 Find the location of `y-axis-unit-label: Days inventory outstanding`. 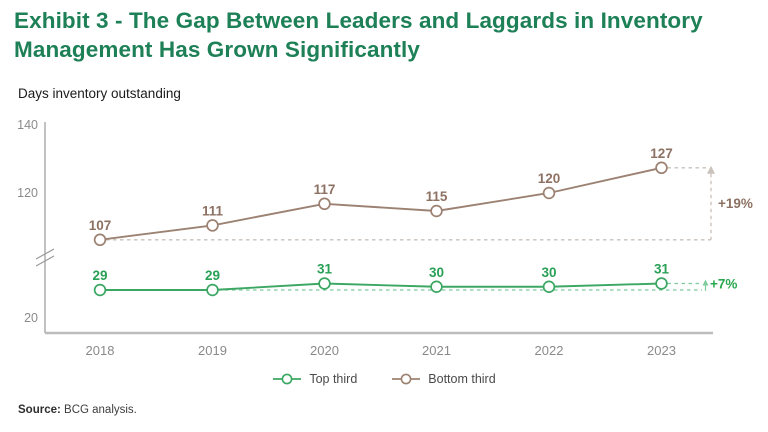

y-axis-unit-label: Days inventory outstanding is located at coordinates (99, 93).